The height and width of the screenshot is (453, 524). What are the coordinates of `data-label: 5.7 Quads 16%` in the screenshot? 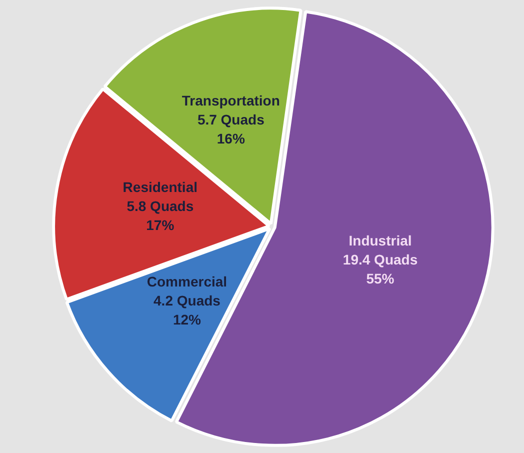 It's located at (231, 129).